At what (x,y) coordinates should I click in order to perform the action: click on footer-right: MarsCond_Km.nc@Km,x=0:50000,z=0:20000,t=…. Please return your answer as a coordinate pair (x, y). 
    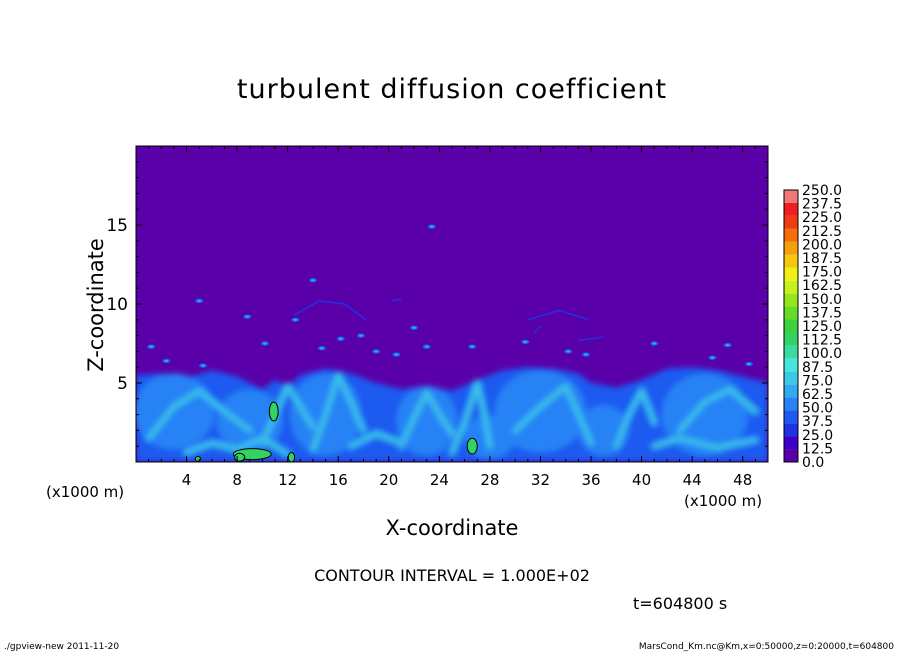
    Looking at the image, I should click on (766, 647).